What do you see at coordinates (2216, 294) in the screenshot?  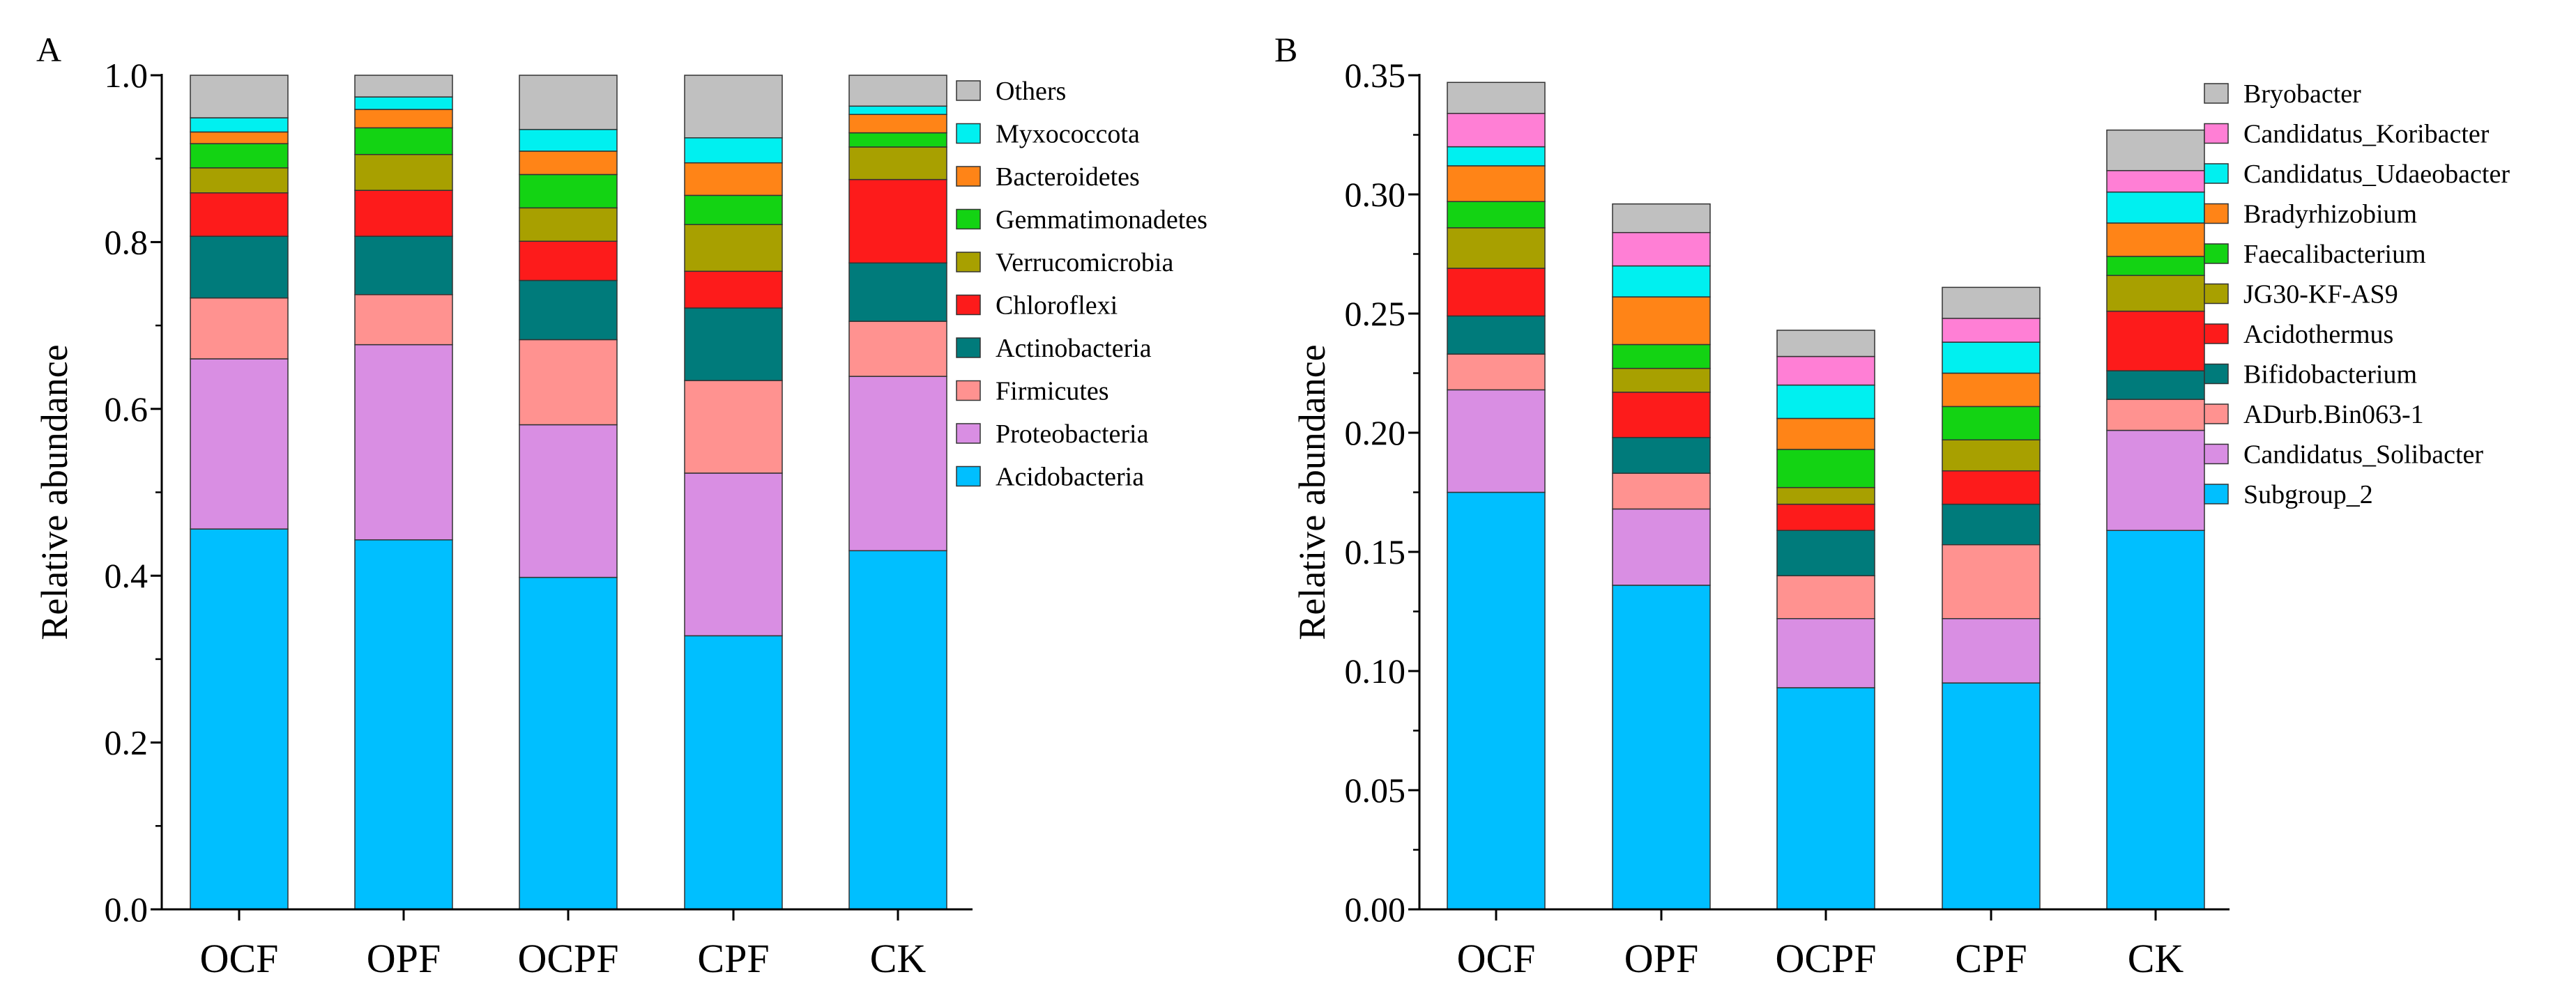 I see `legend-swatch-b-jg30-kf-as9` at bounding box center [2216, 294].